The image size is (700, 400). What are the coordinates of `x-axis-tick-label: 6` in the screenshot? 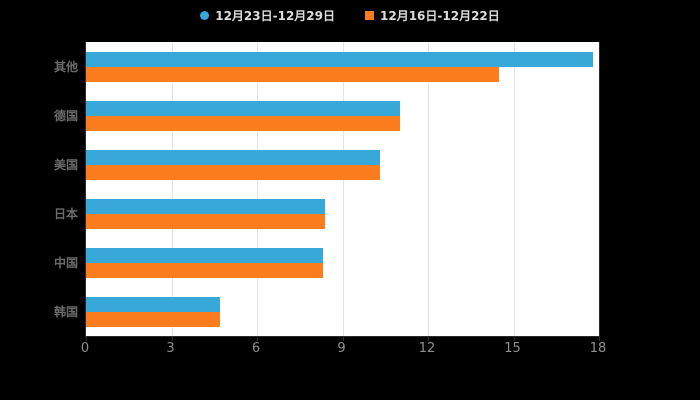 It's located at (256, 348).